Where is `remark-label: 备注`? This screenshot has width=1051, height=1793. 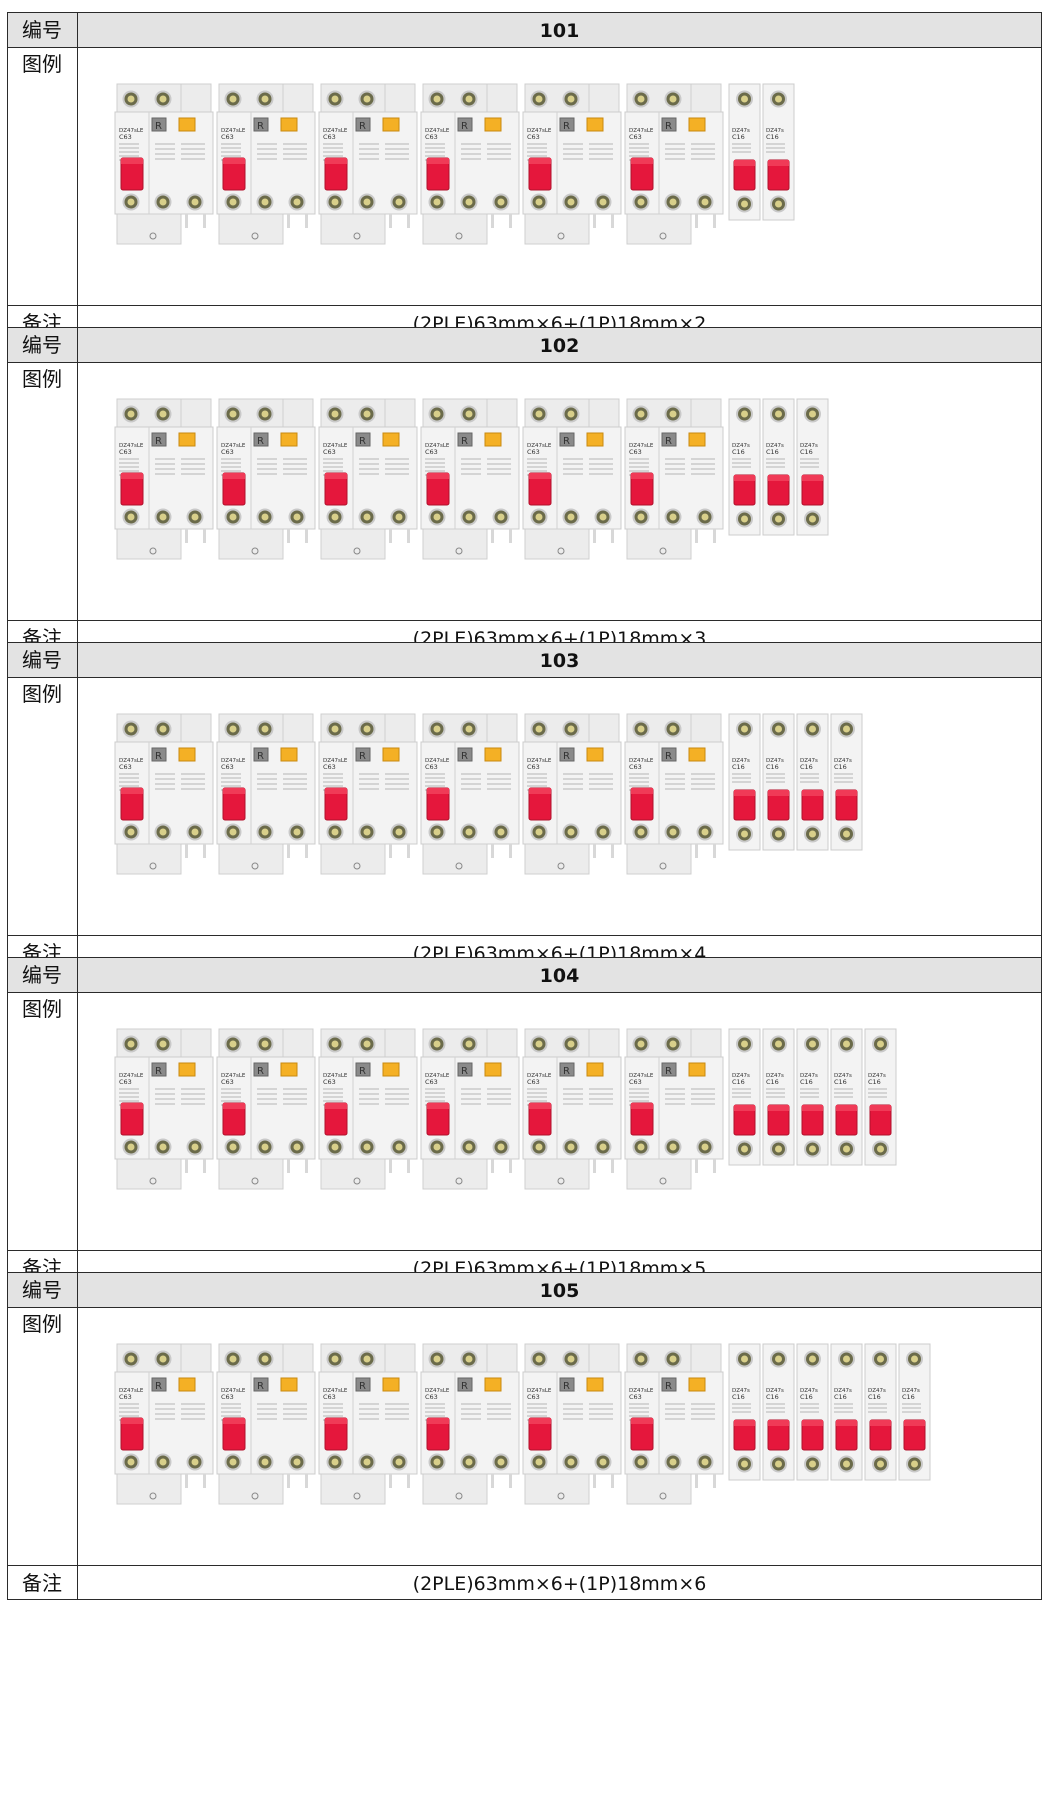
remark-label: 备注 is located at coordinates (43, 1582).